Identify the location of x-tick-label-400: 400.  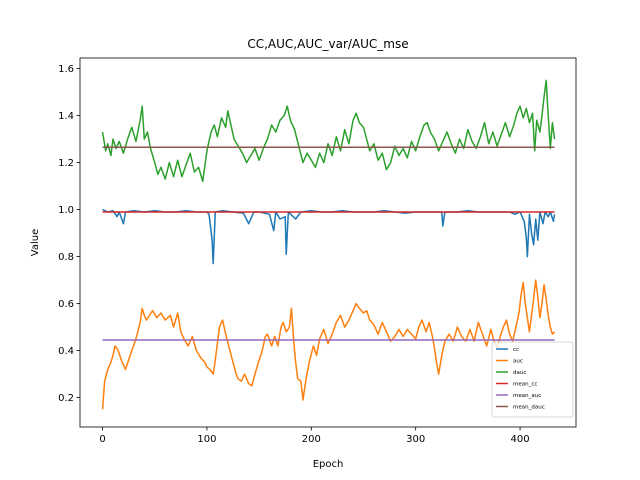
(520, 439).